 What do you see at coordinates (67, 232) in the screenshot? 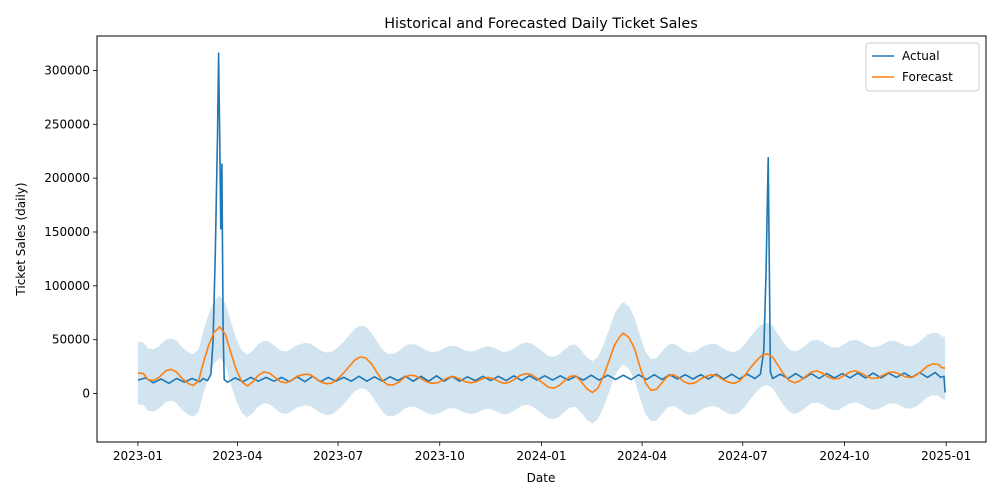
I see `y-tick-label: 150000` at bounding box center [67, 232].